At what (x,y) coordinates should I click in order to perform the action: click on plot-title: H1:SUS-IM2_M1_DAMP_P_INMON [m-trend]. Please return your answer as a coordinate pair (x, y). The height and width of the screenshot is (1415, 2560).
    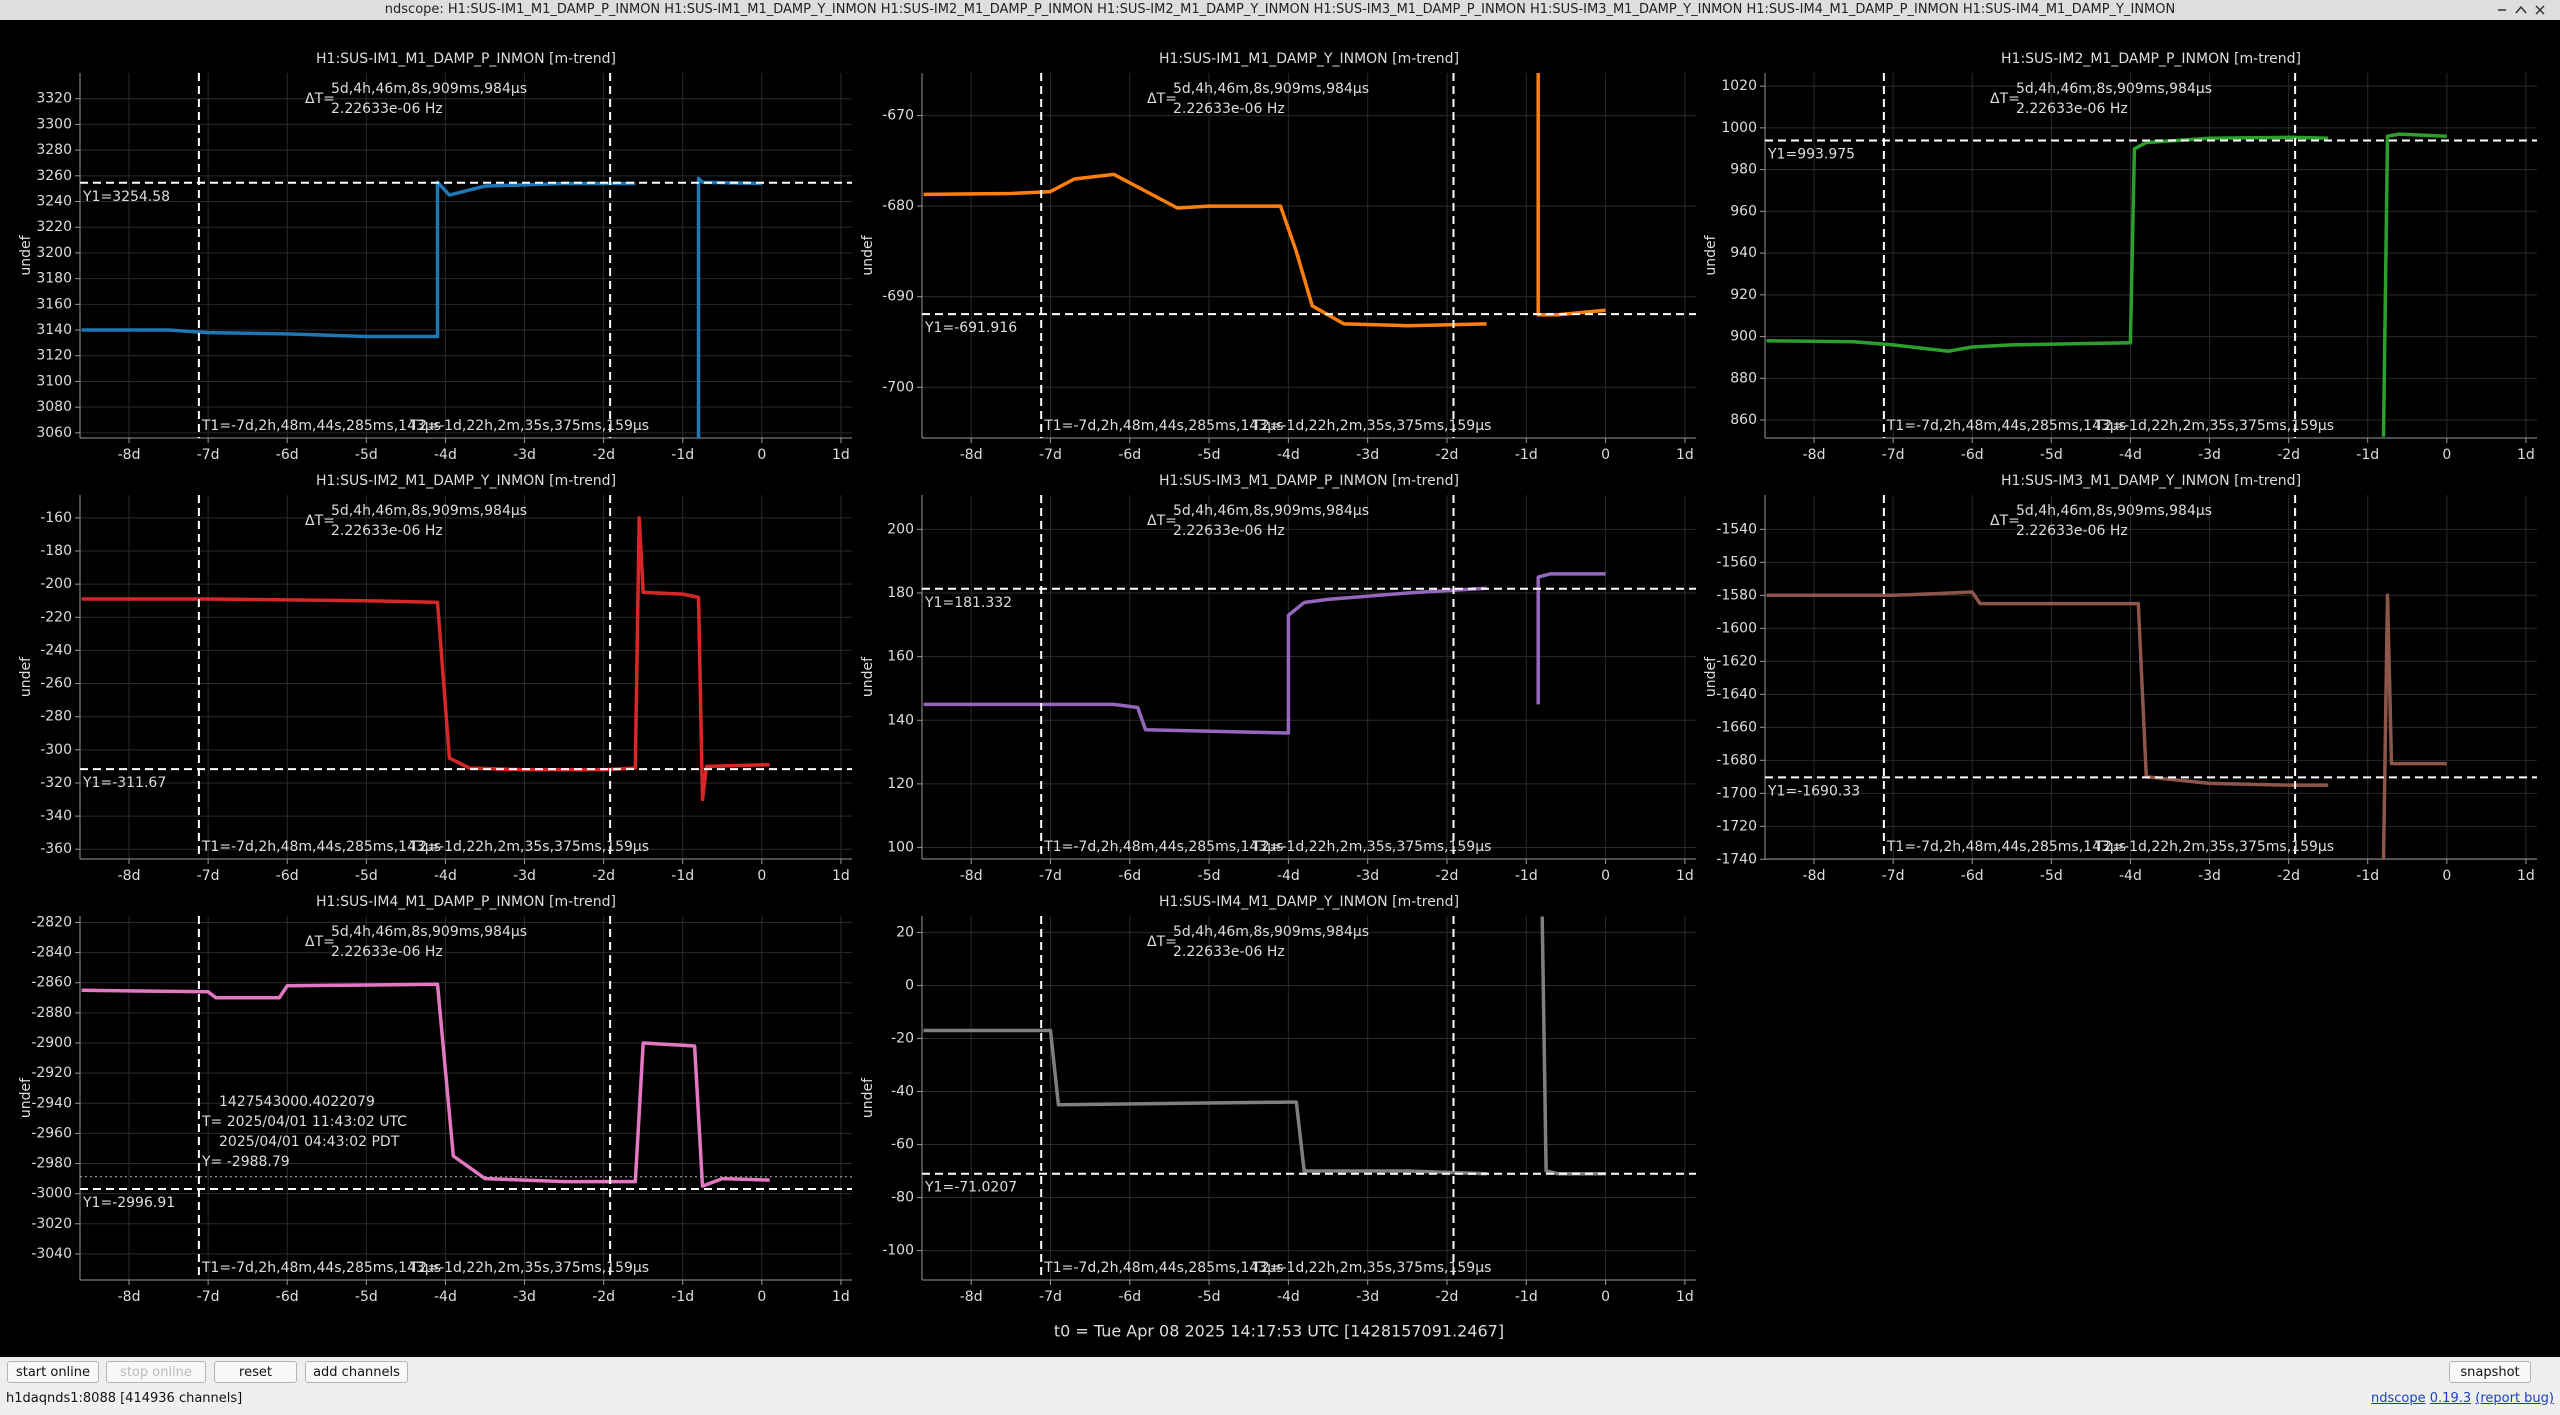
    Looking at the image, I should click on (2151, 59).